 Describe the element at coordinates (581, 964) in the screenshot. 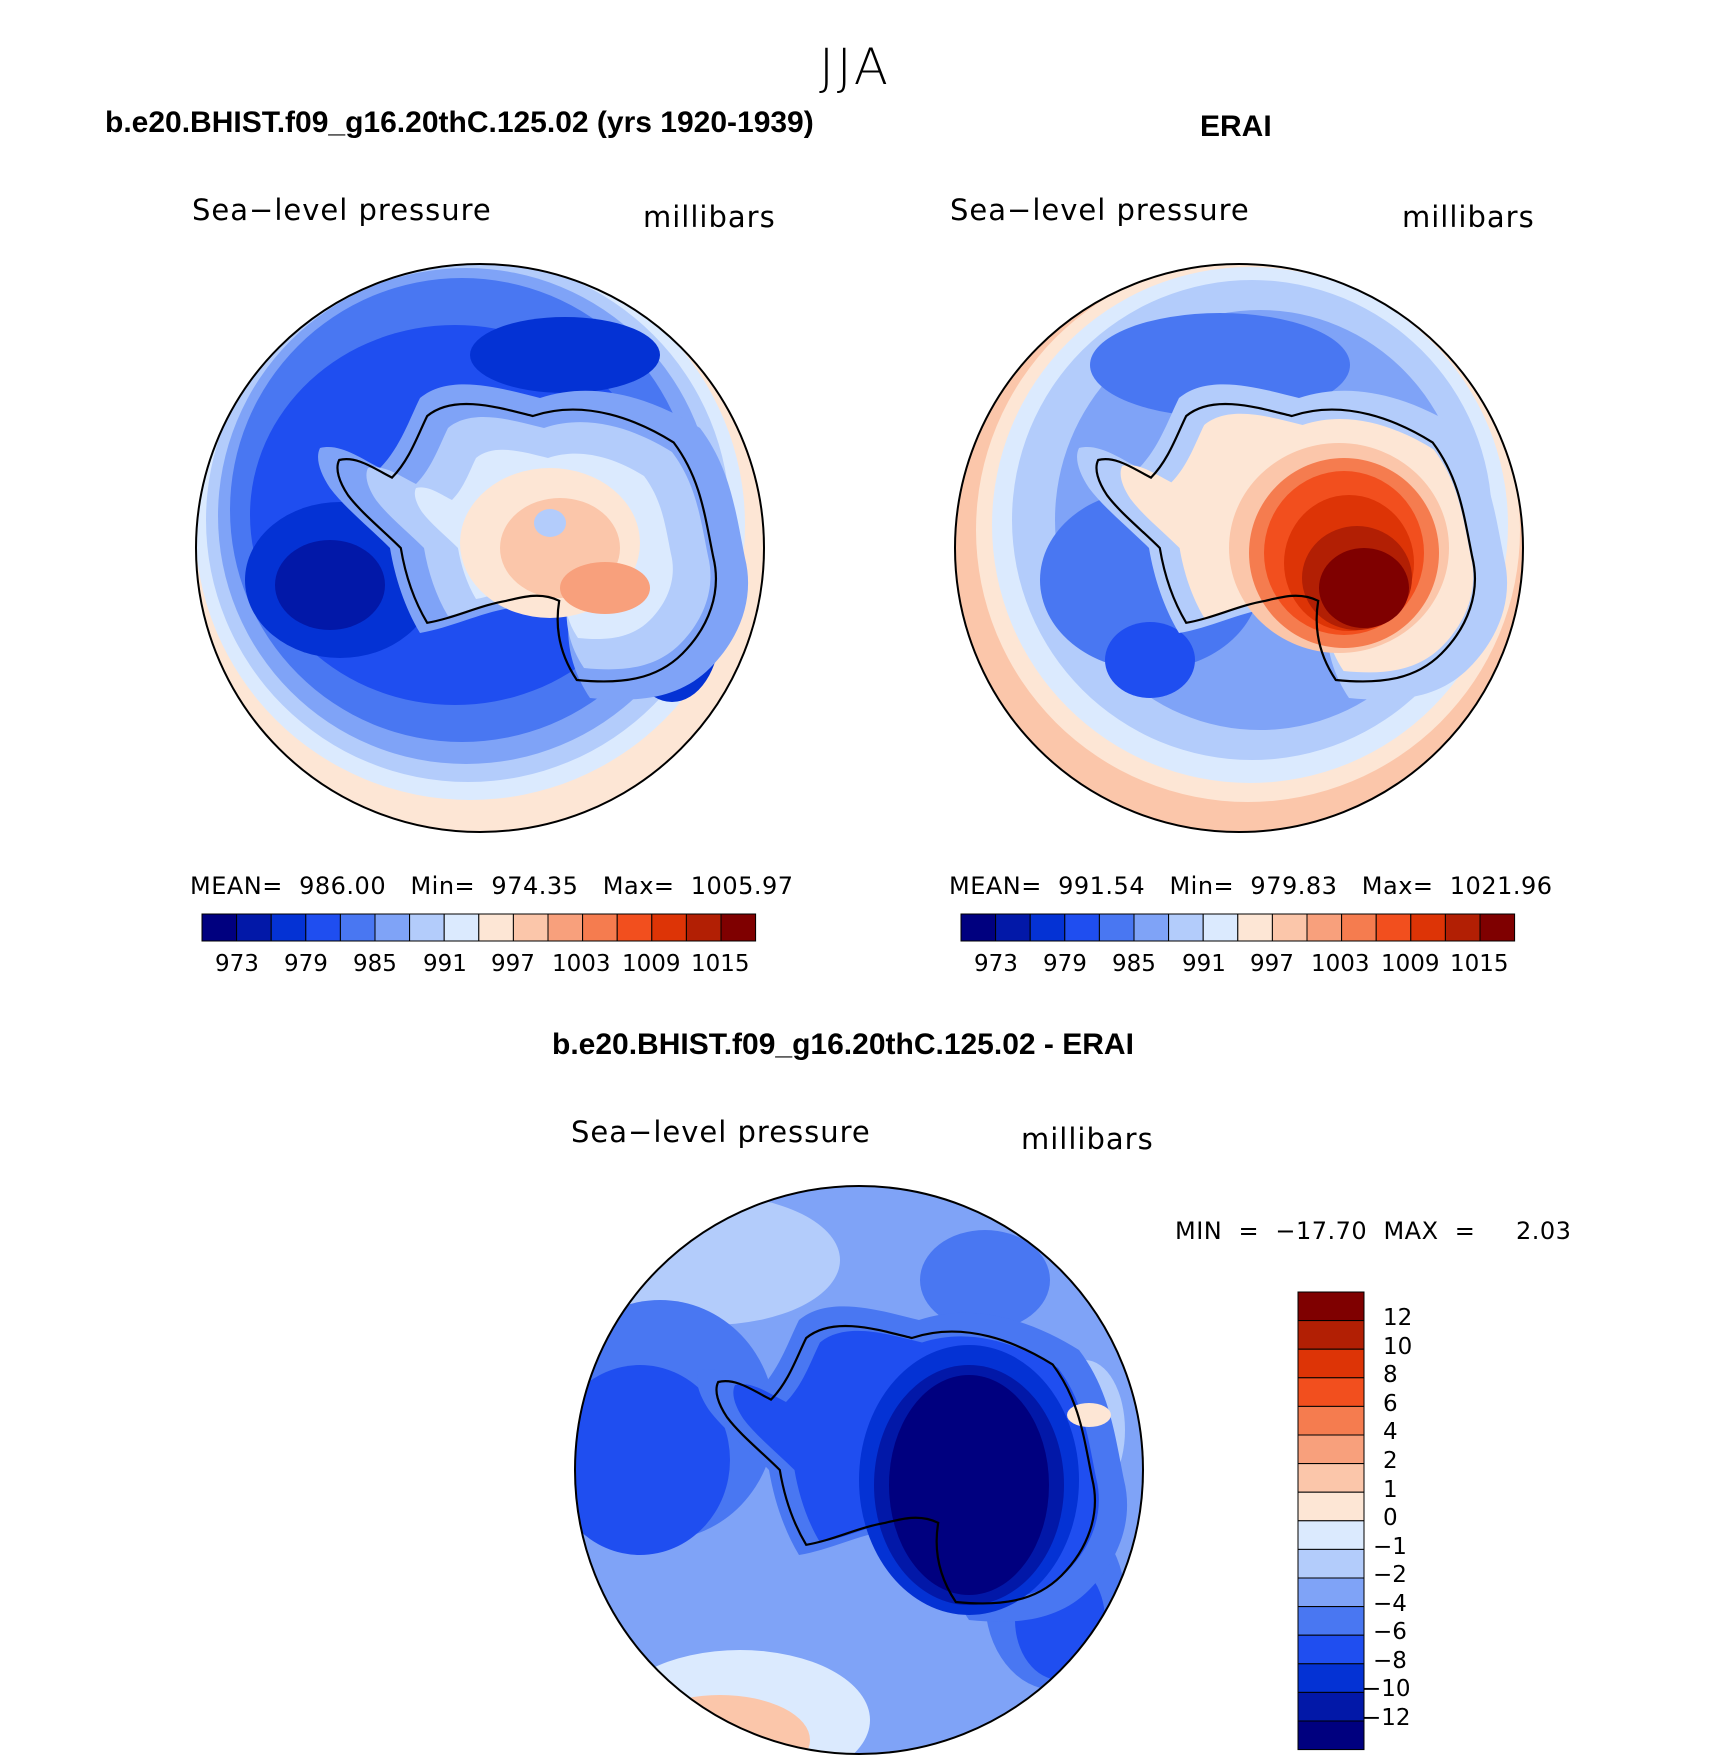

I see `p1-tick: 1003` at that location.